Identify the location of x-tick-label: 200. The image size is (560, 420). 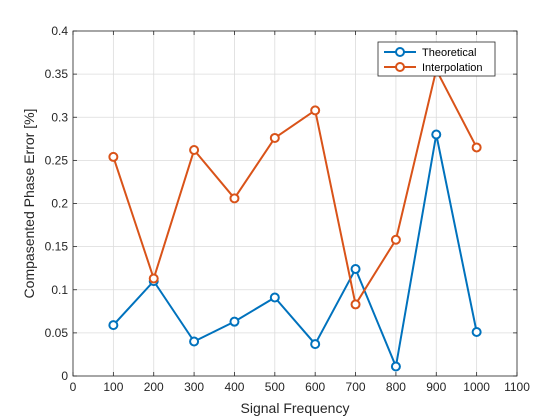
(154, 387).